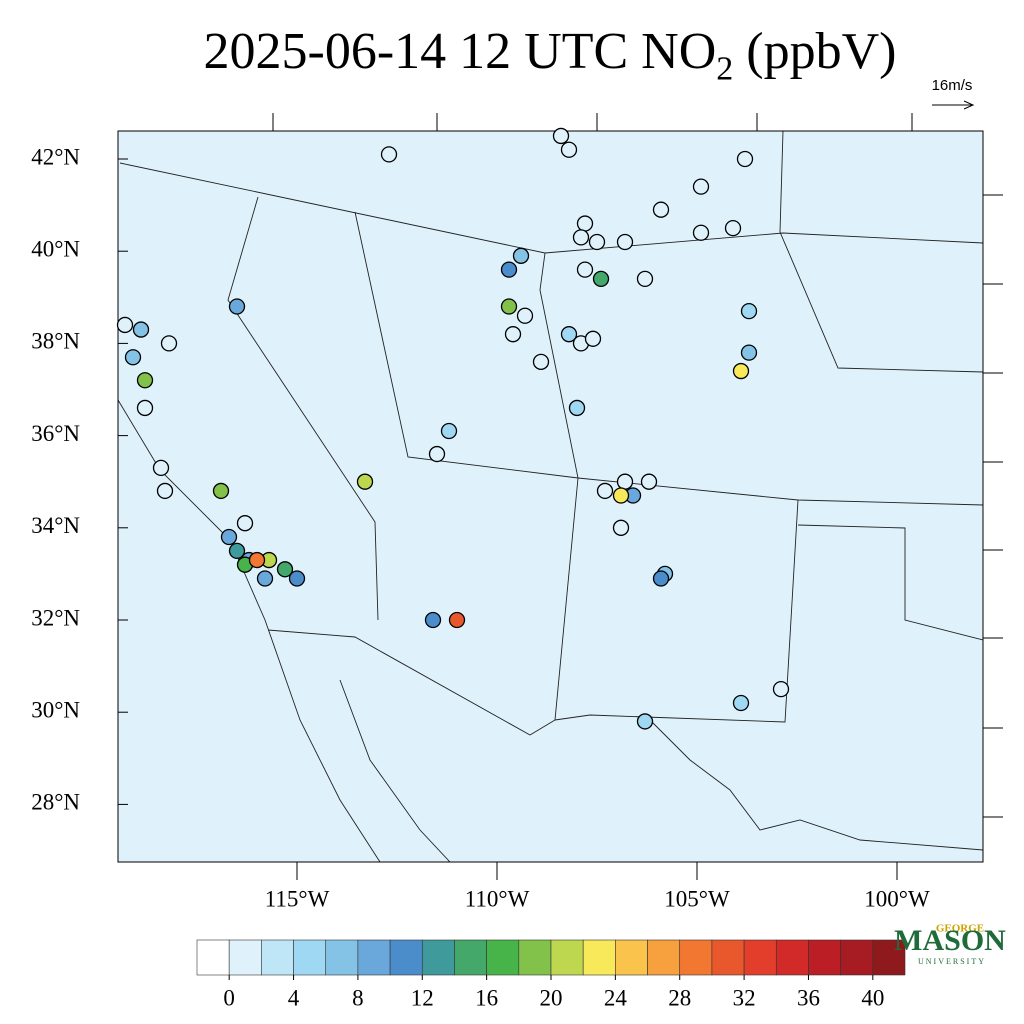 The image size is (1024, 1024). Describe the element at coordinates (294, 997) in the screenshot. I see `colorbar-tick-label: 4` at that location.